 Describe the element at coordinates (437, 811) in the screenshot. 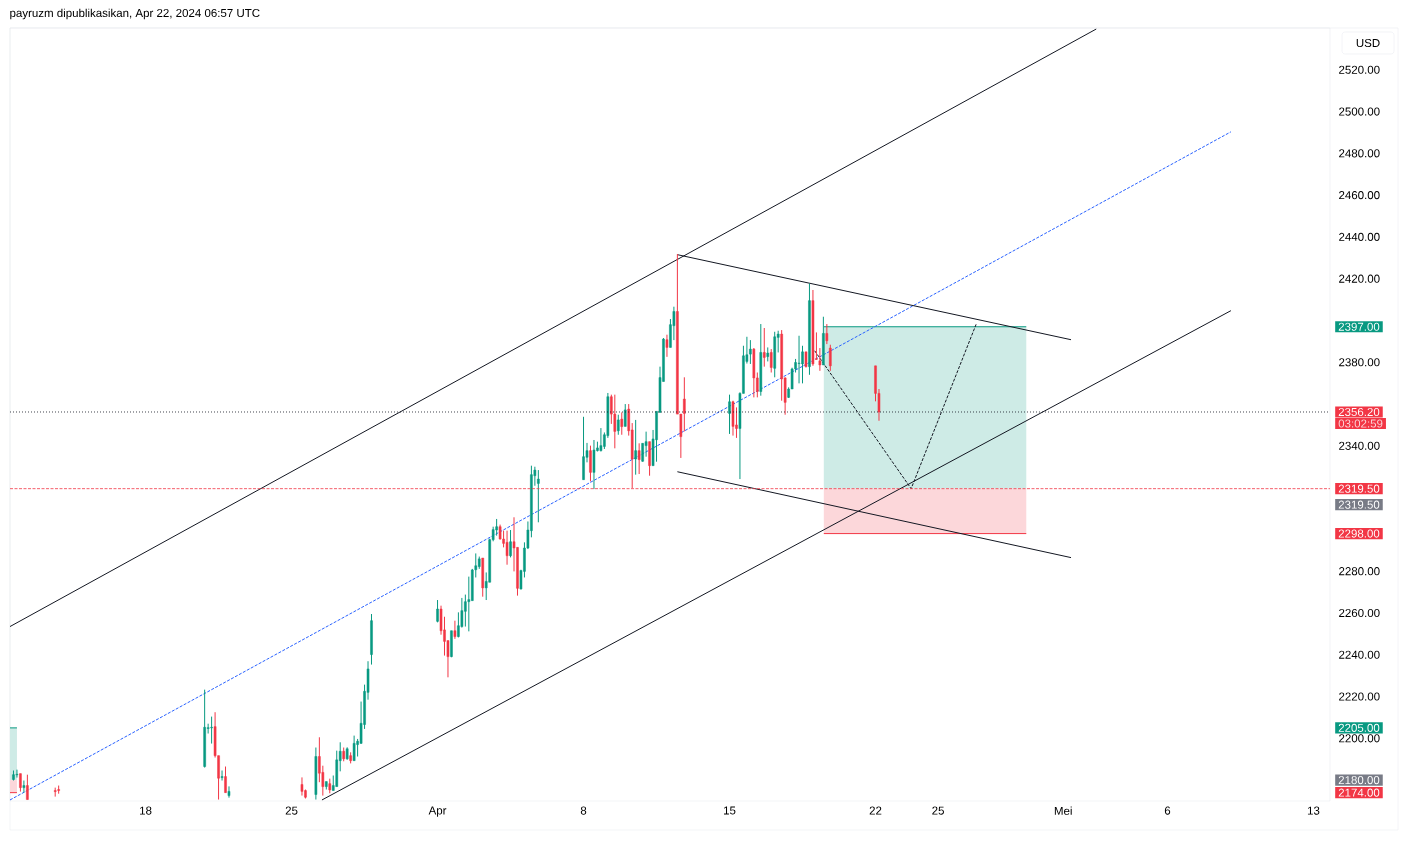

I see `x-tick-label: Apr` at that location.